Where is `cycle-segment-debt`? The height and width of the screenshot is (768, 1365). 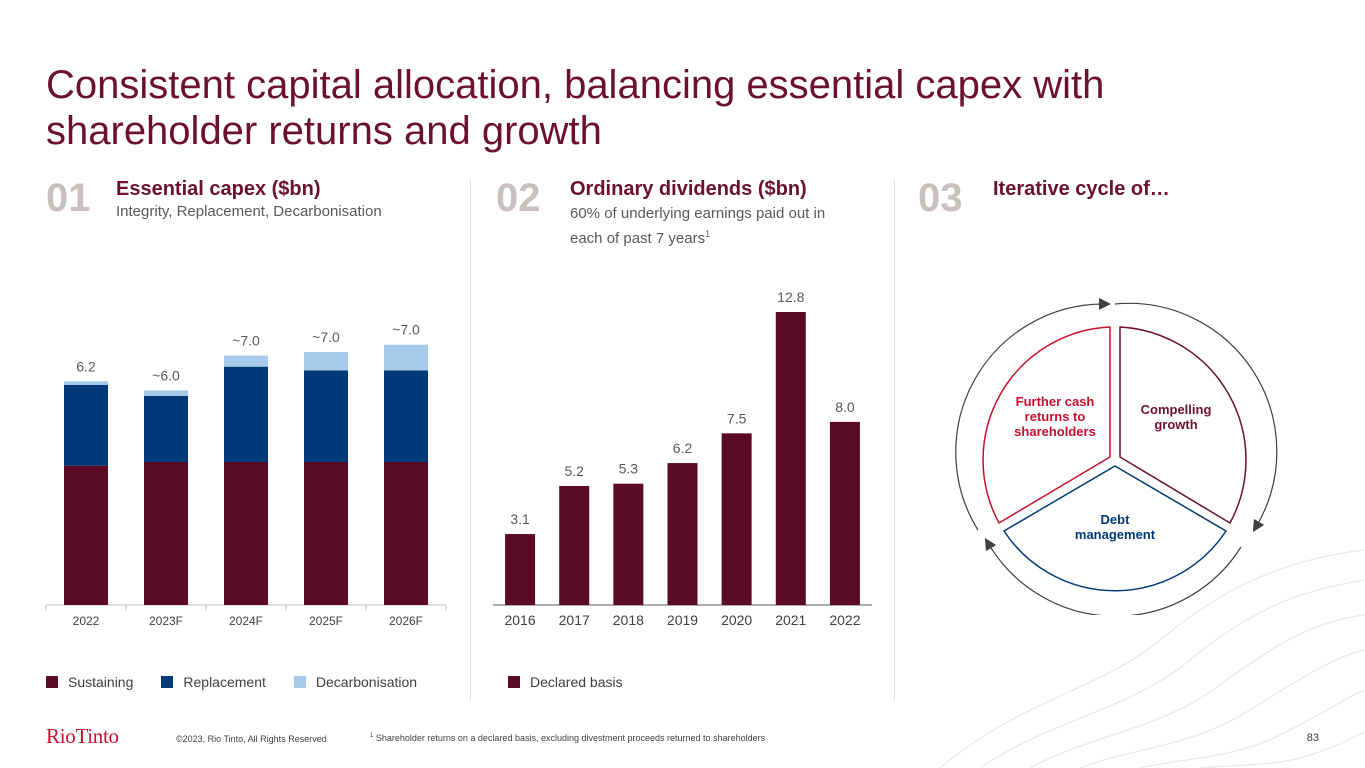
cycle-segment-debt is located at coordinates (1115, 528).